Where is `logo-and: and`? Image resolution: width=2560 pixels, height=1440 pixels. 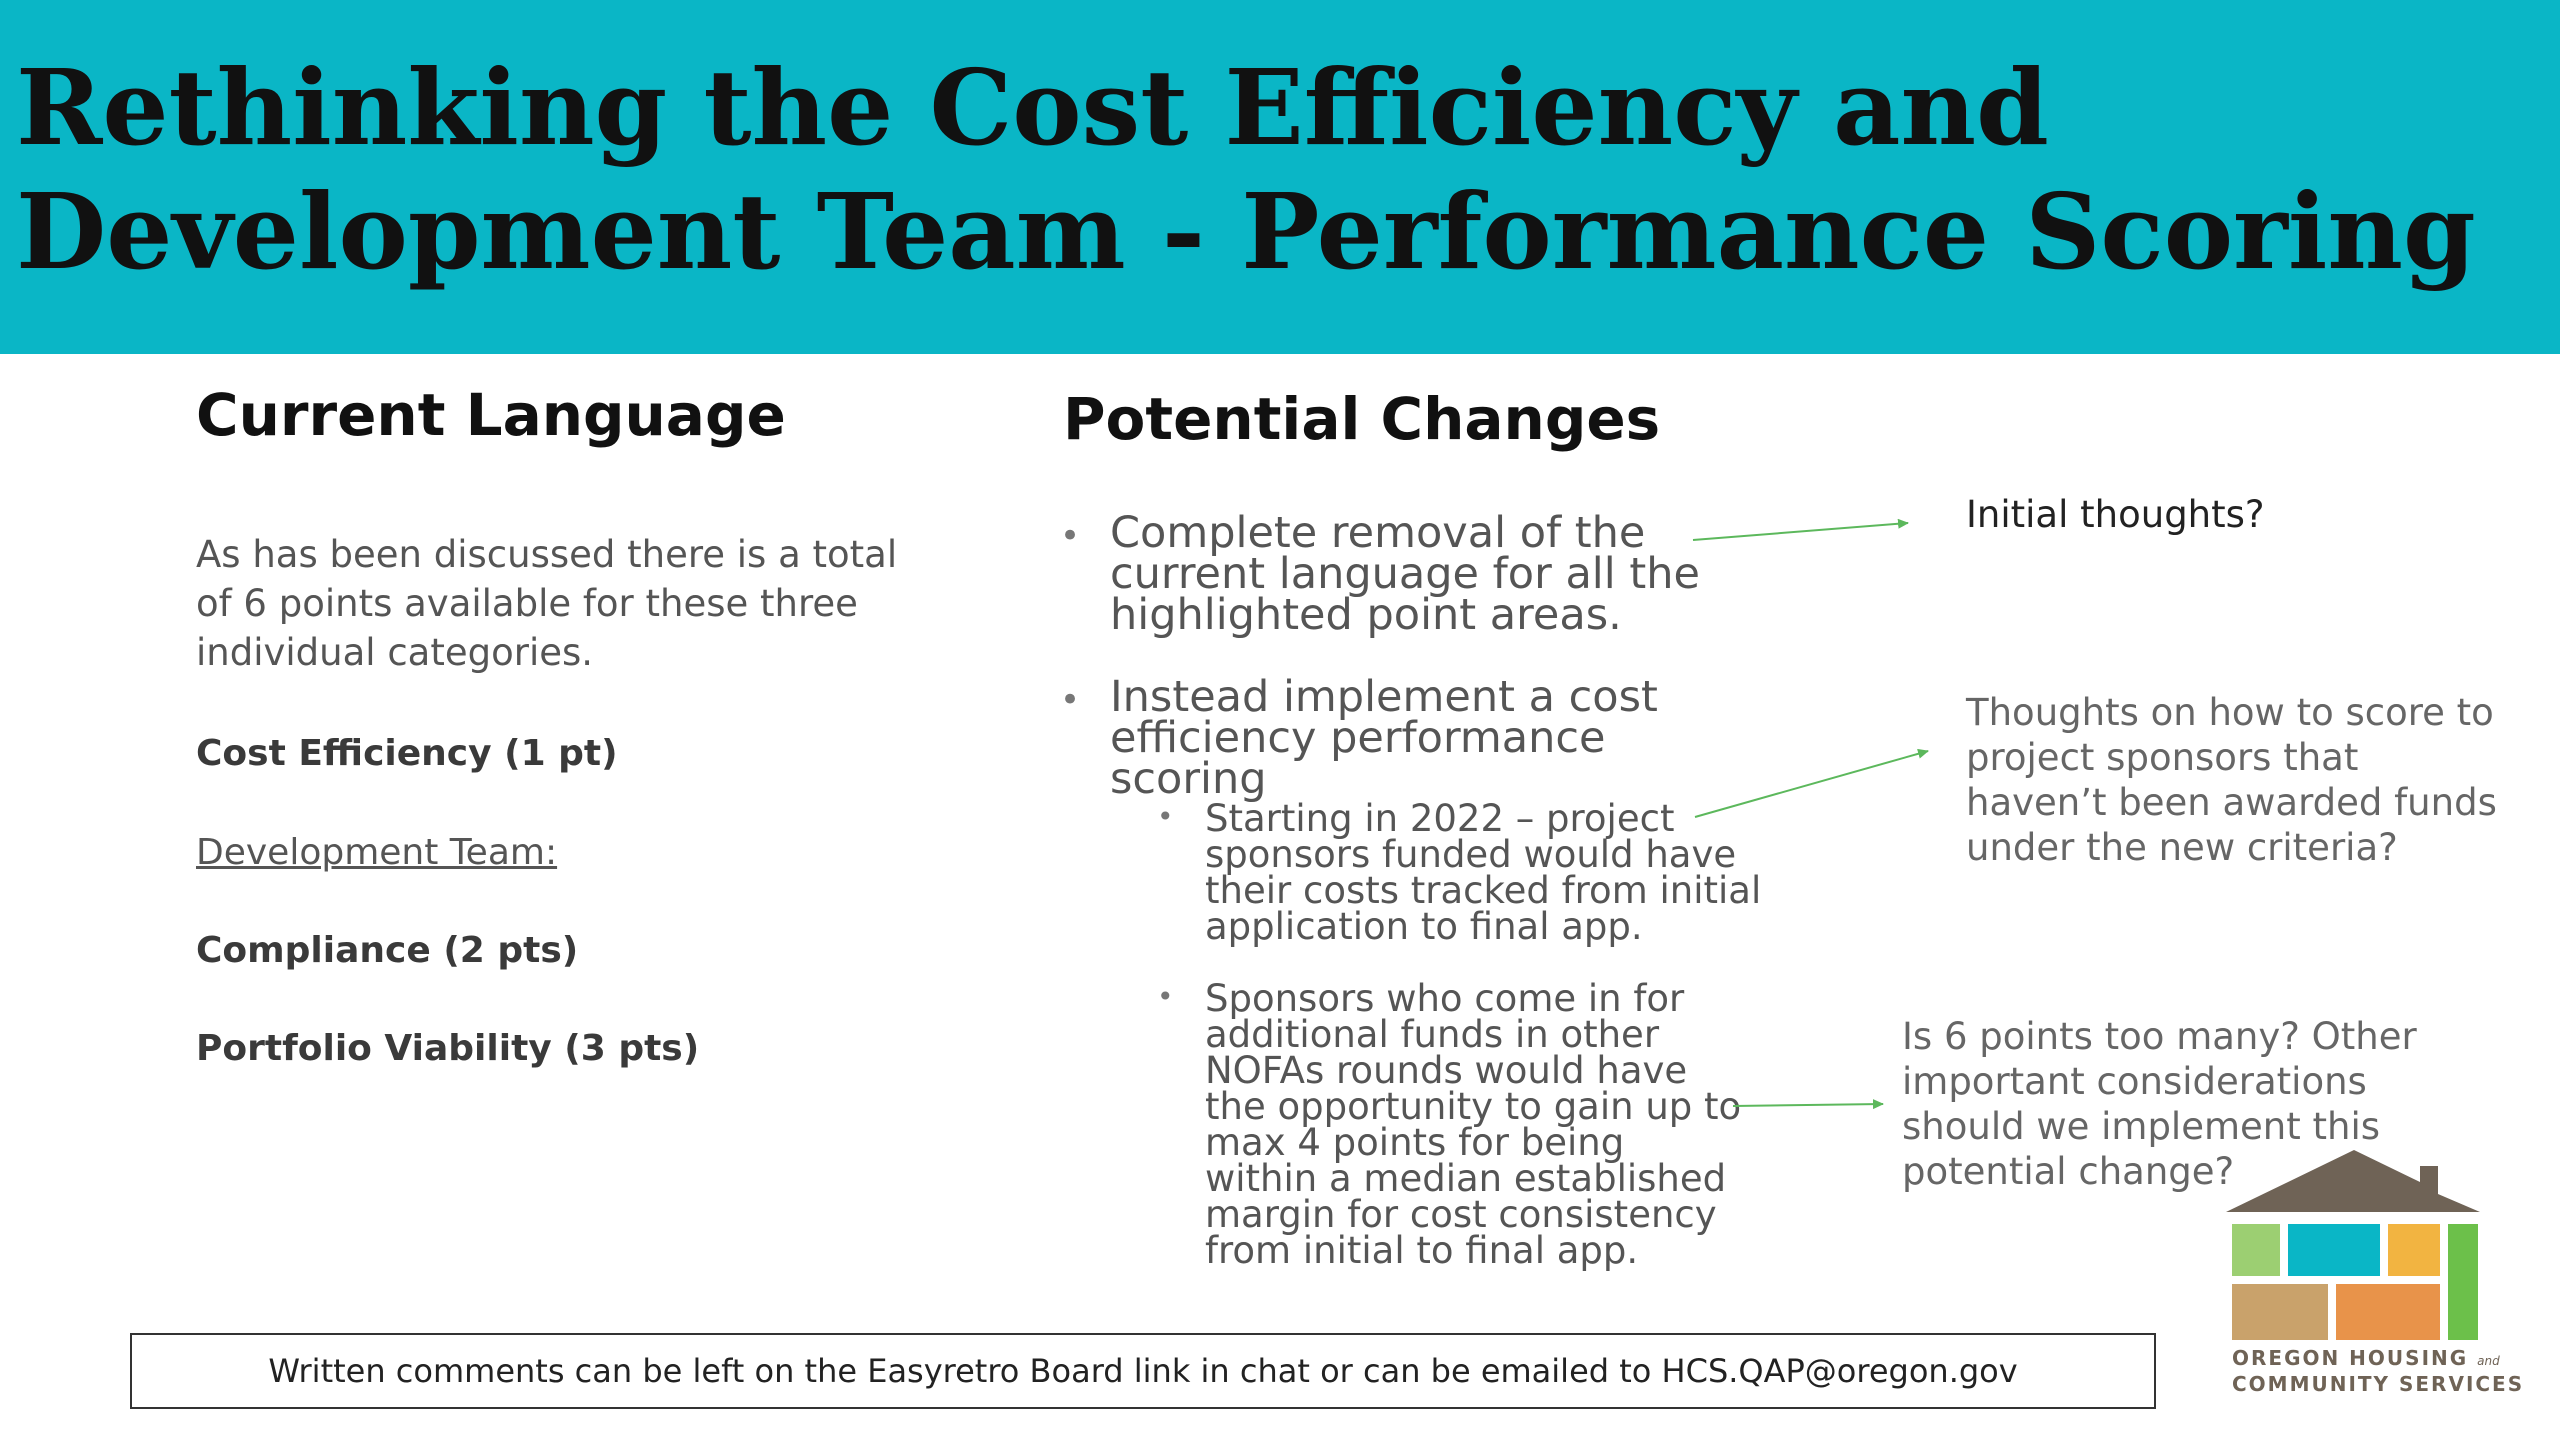
logo-and: and is located at coordinates (2488, 1361).